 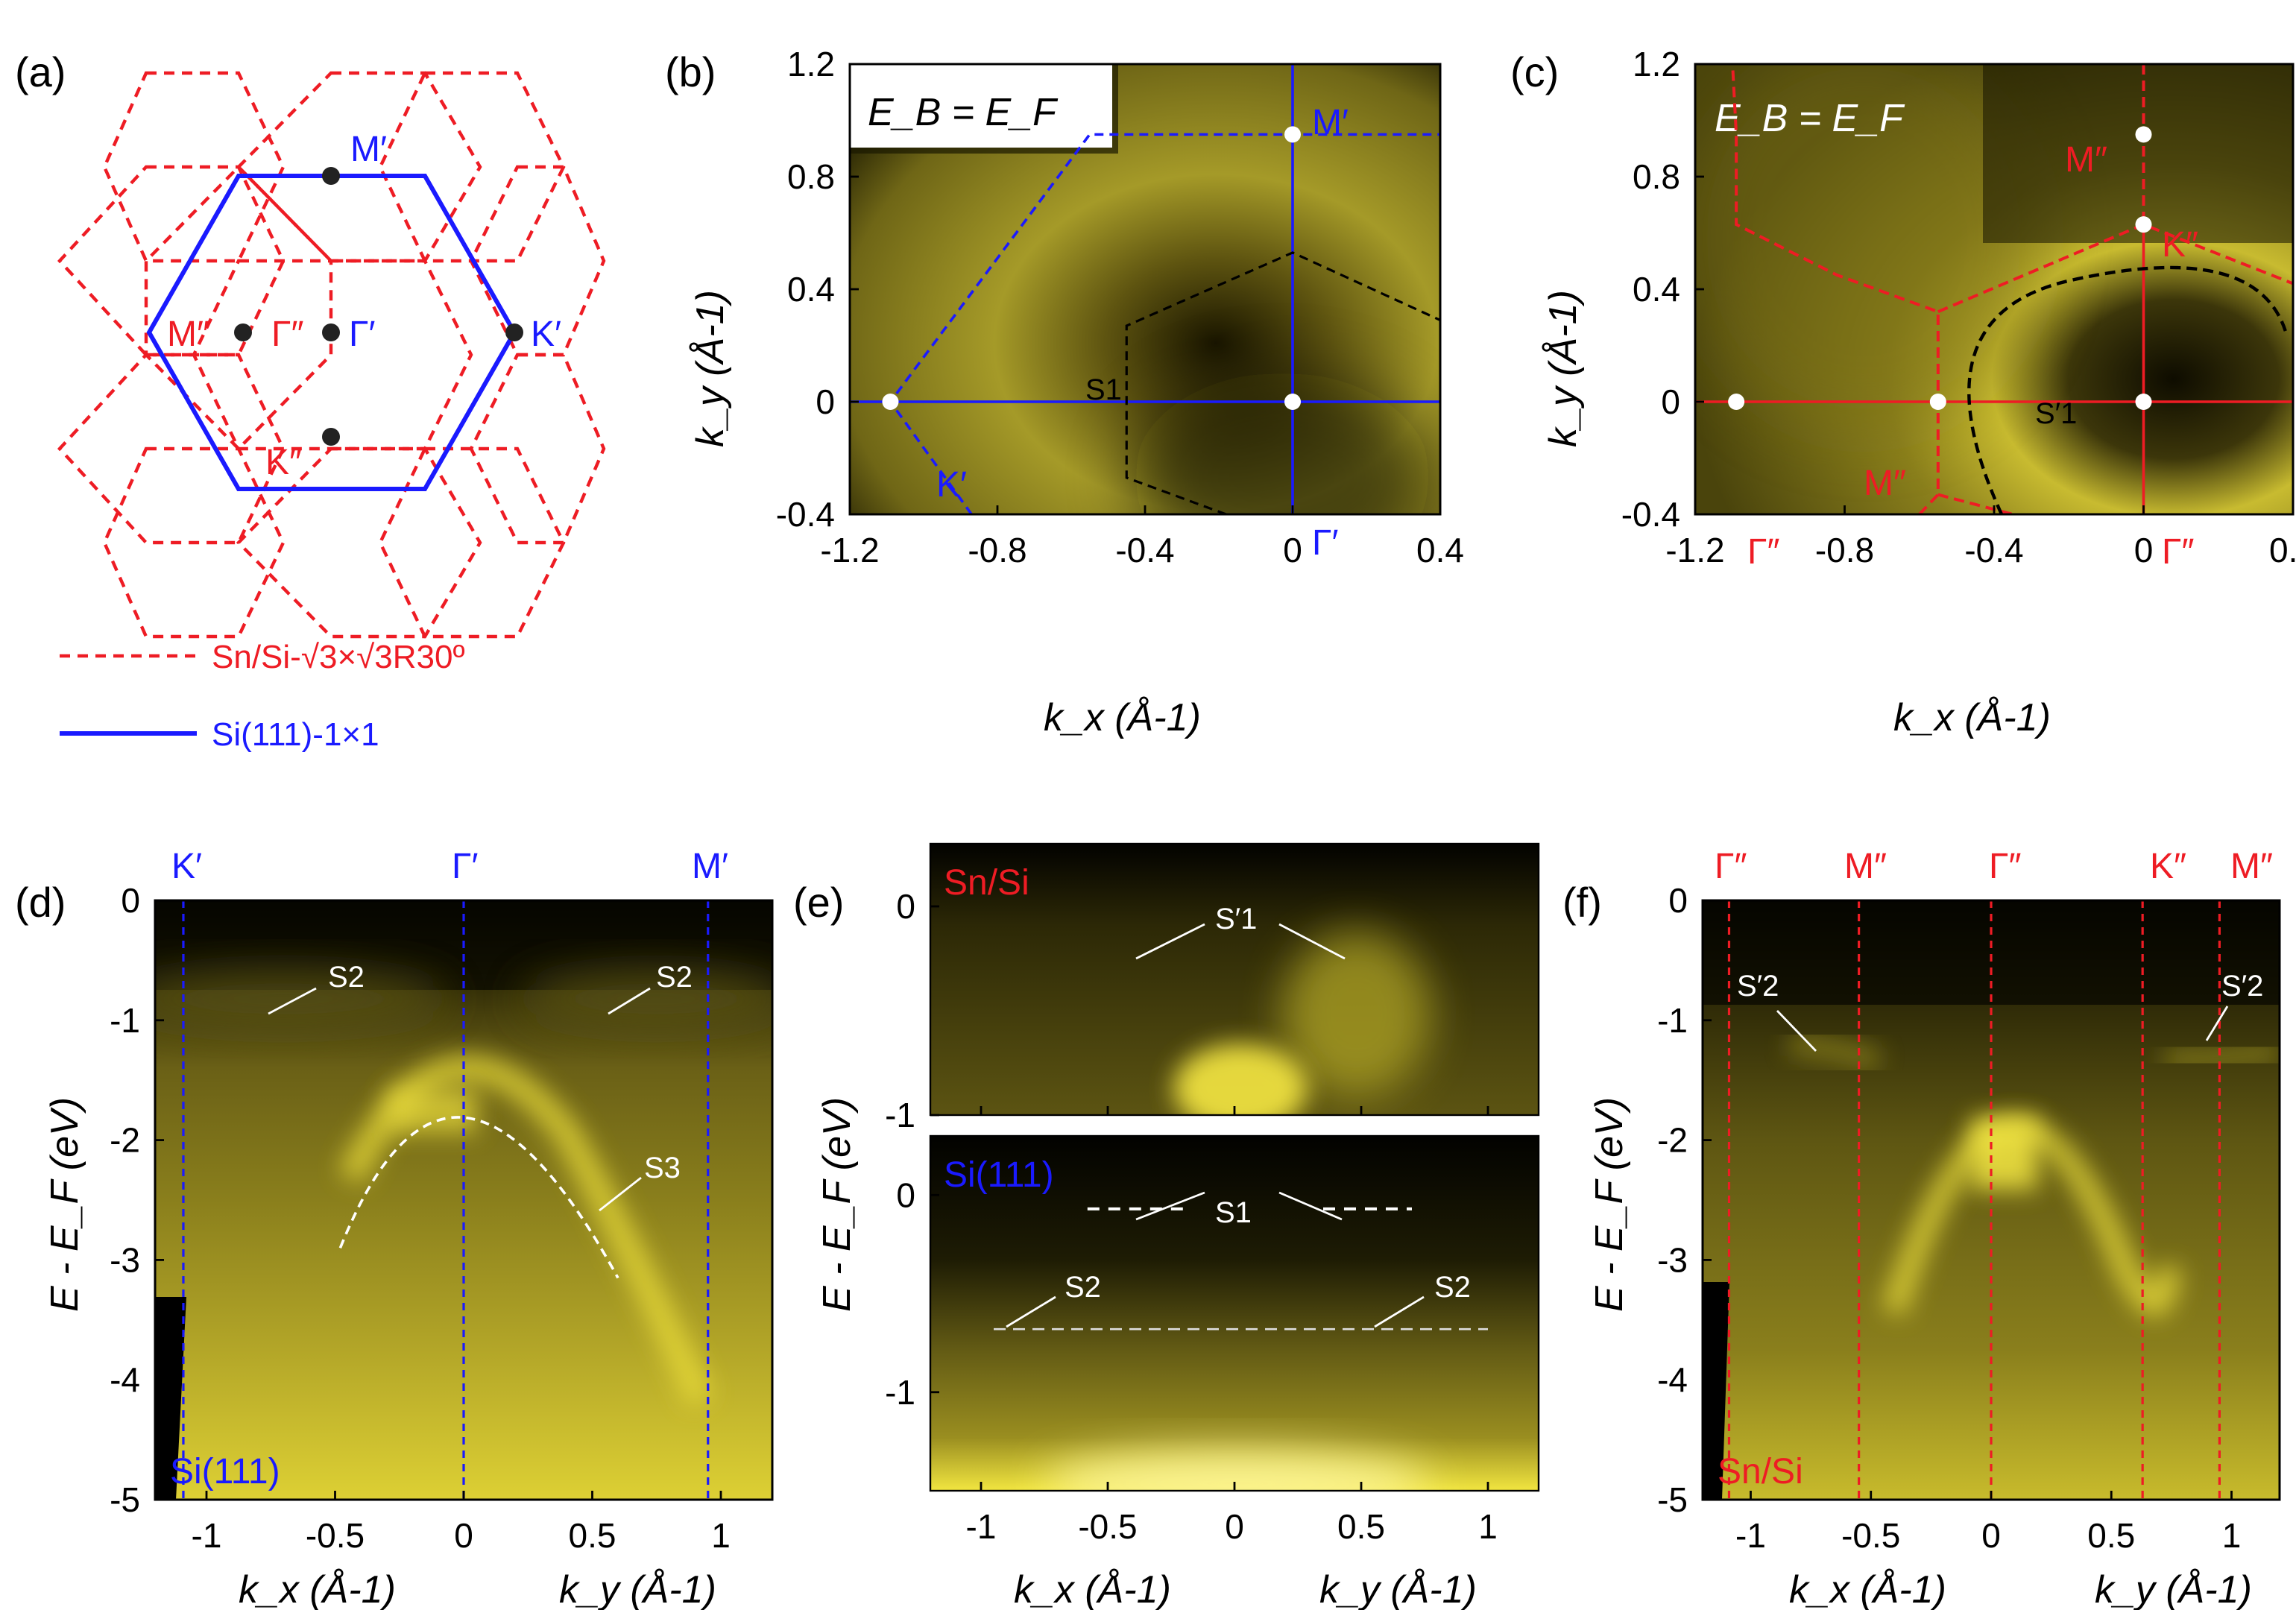 I want to click on label-s2-prime-f-right: S′2, so click(x=2242, y=986).